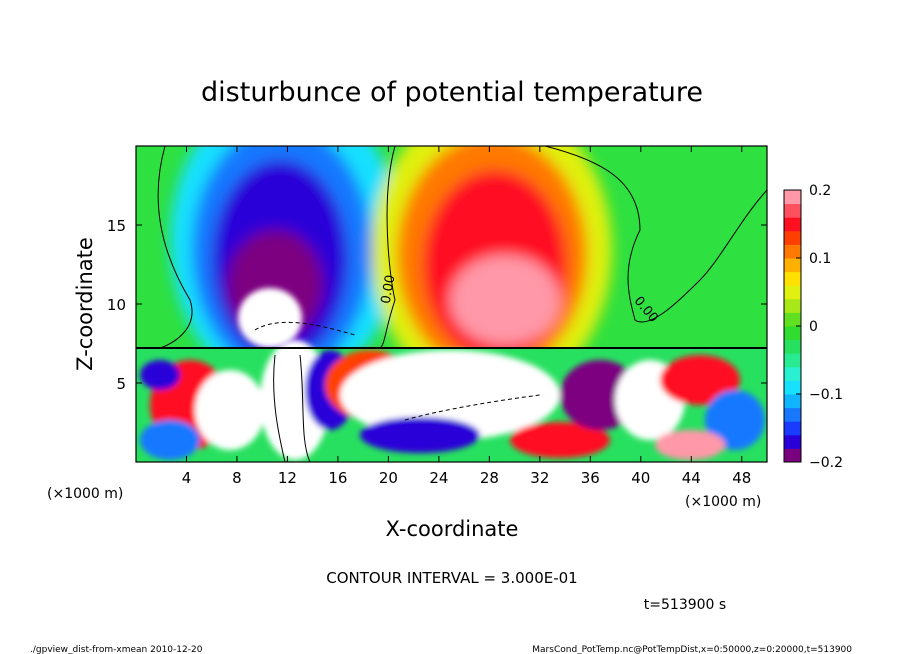 This screenshot has height=654, width=904. I want to click on updraft-contours, so click(292, 408).